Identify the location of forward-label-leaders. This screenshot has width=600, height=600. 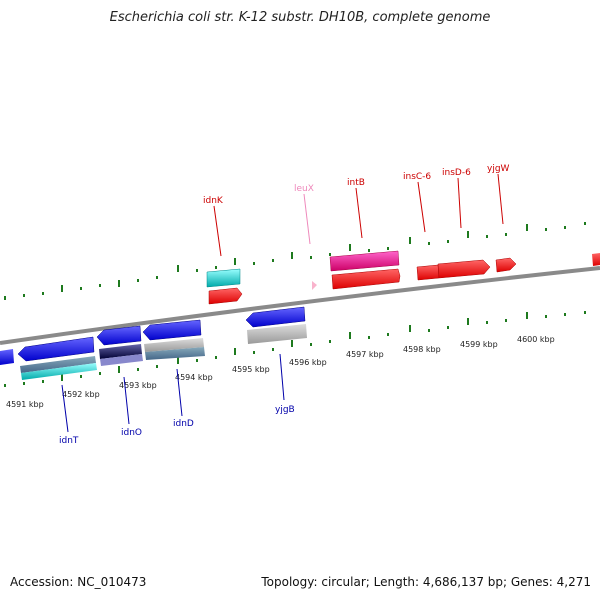
(358, 215).